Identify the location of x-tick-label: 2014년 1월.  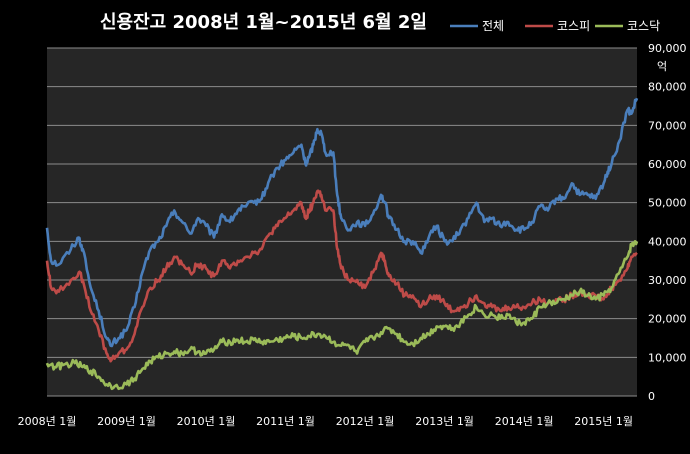
(524, 421).